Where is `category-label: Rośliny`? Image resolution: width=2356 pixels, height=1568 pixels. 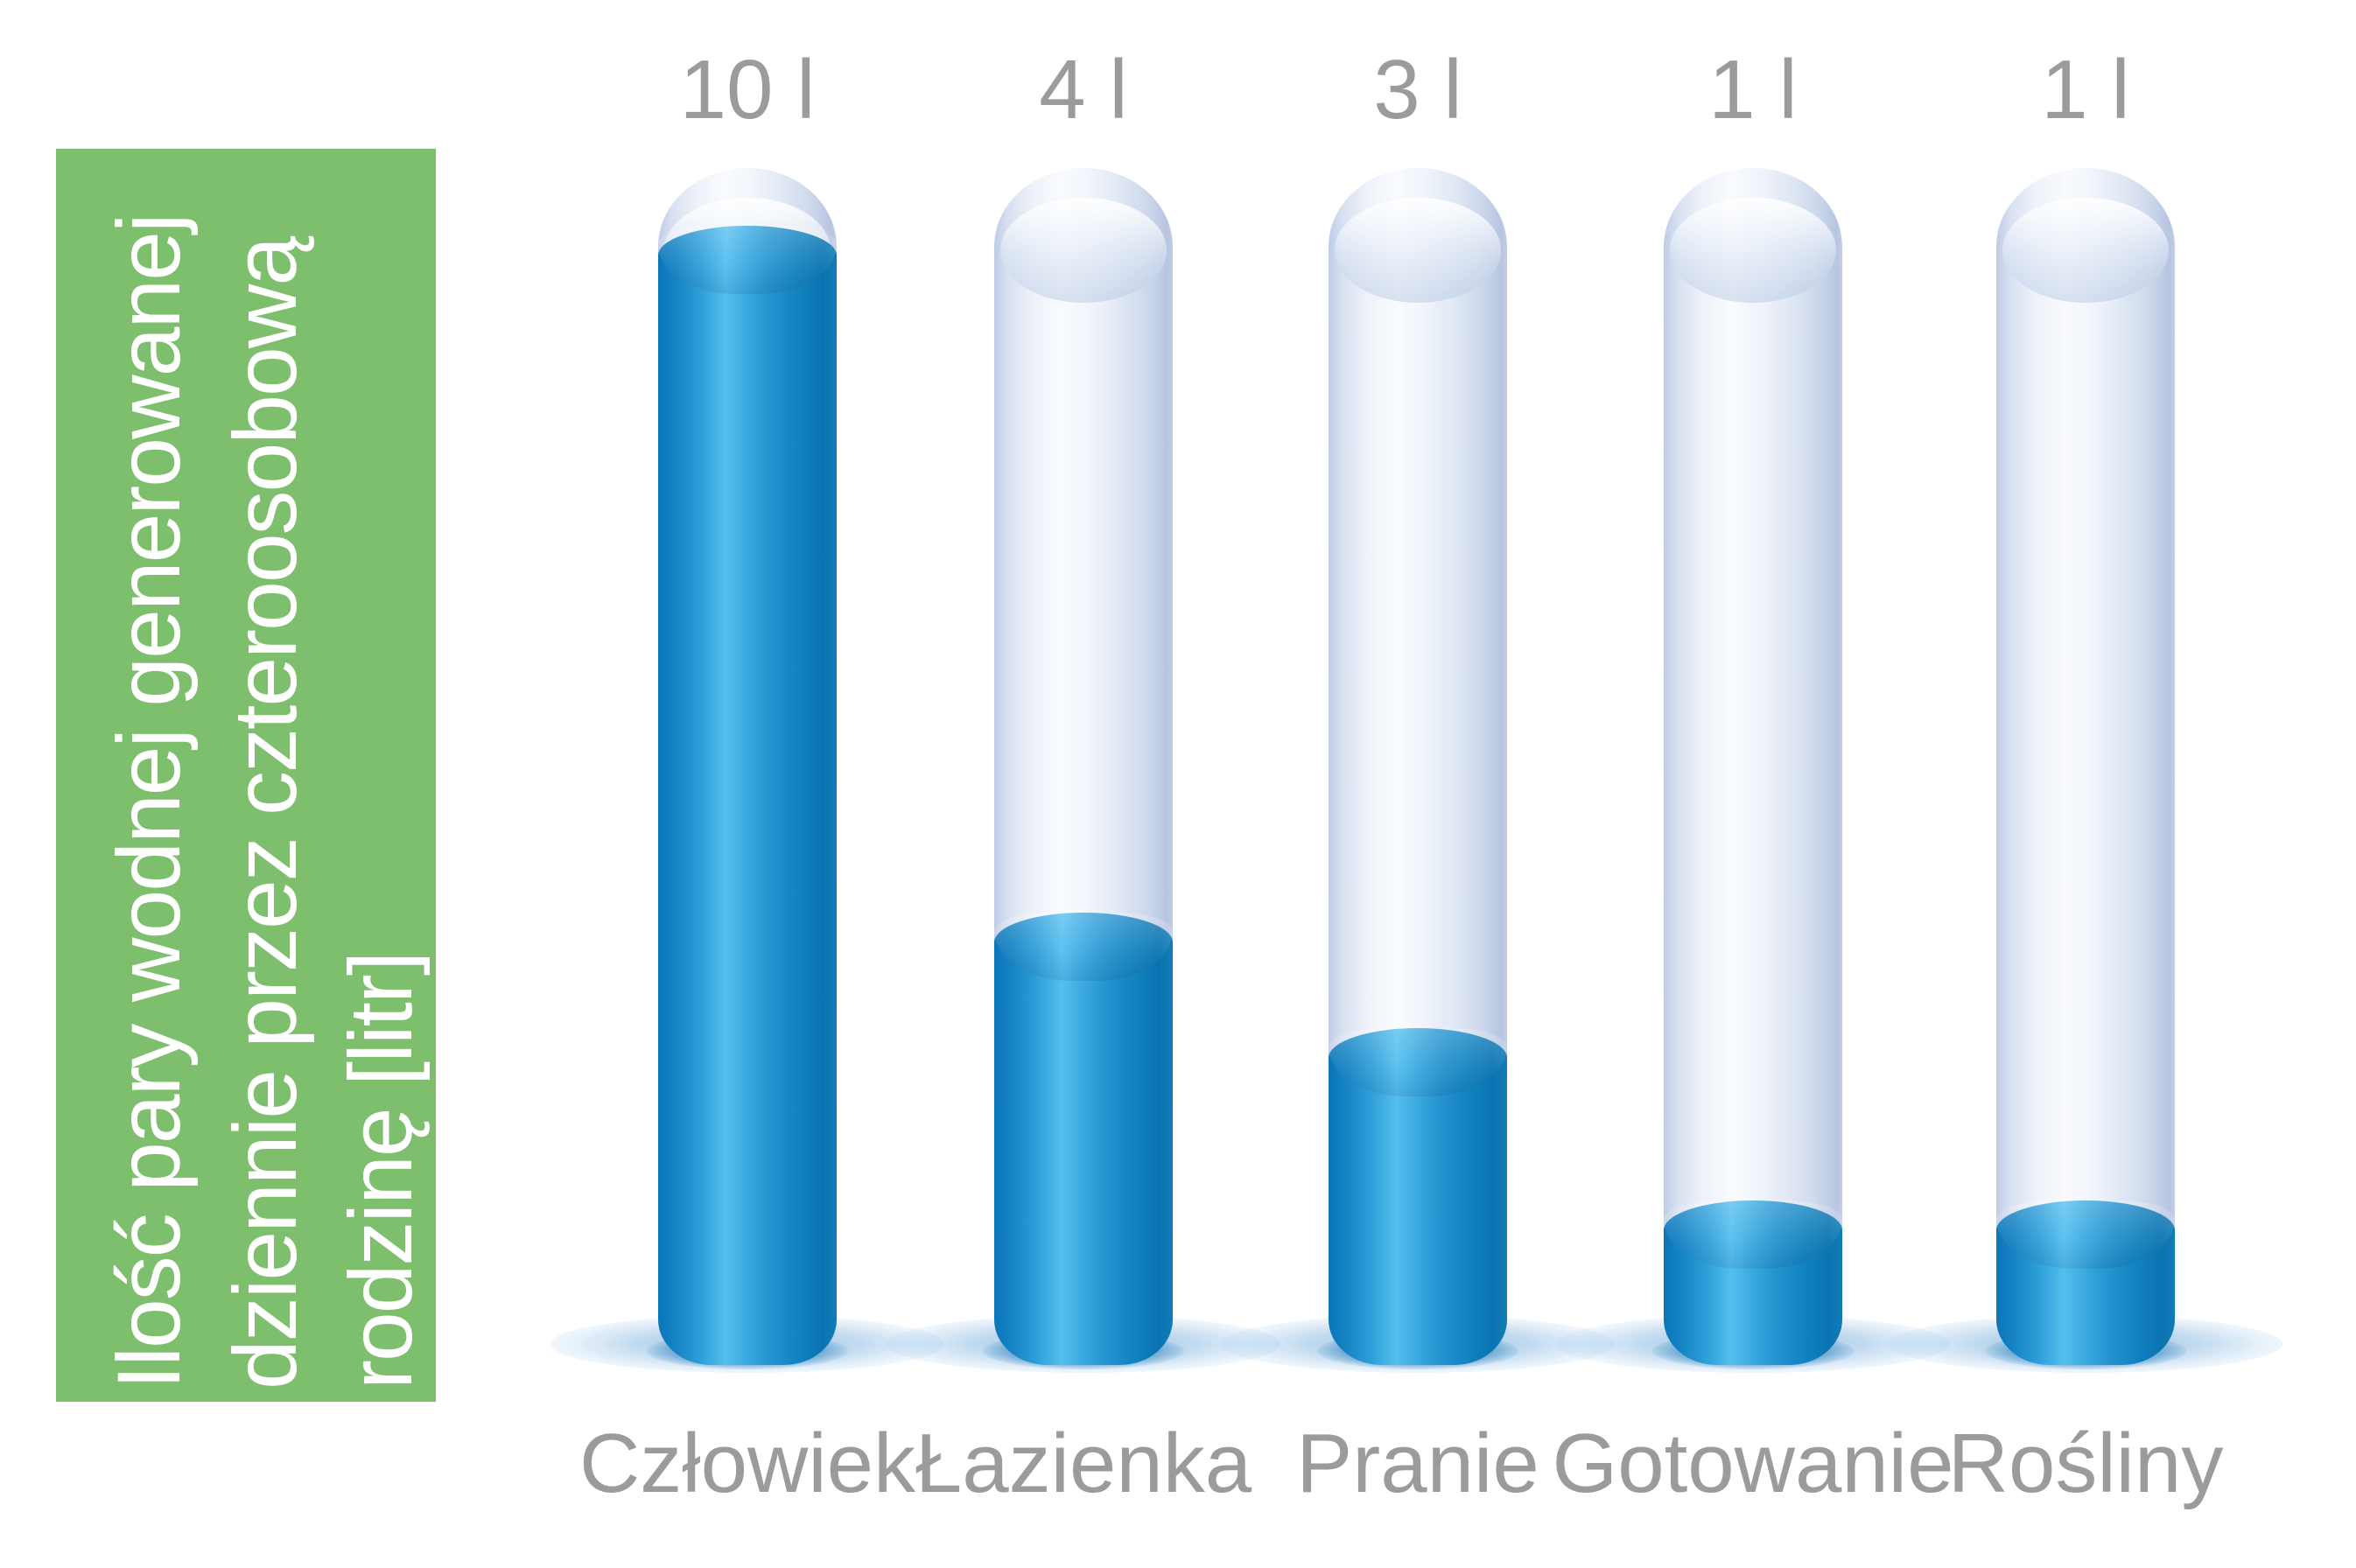 category-label: Rośliny is located at coordinates (2085, 1463).